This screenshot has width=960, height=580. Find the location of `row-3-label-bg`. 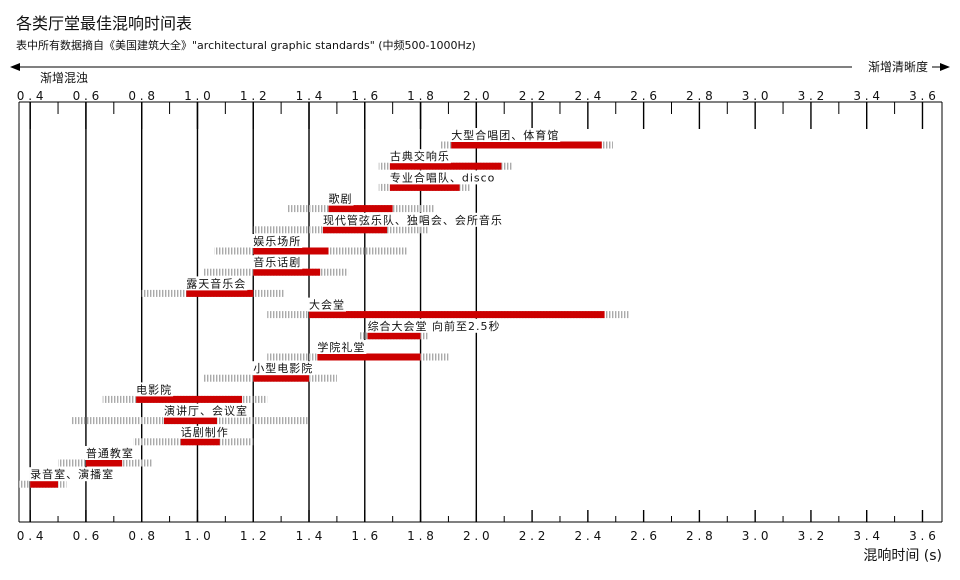

row-3-label-bg is located at coordinates (340, 198).